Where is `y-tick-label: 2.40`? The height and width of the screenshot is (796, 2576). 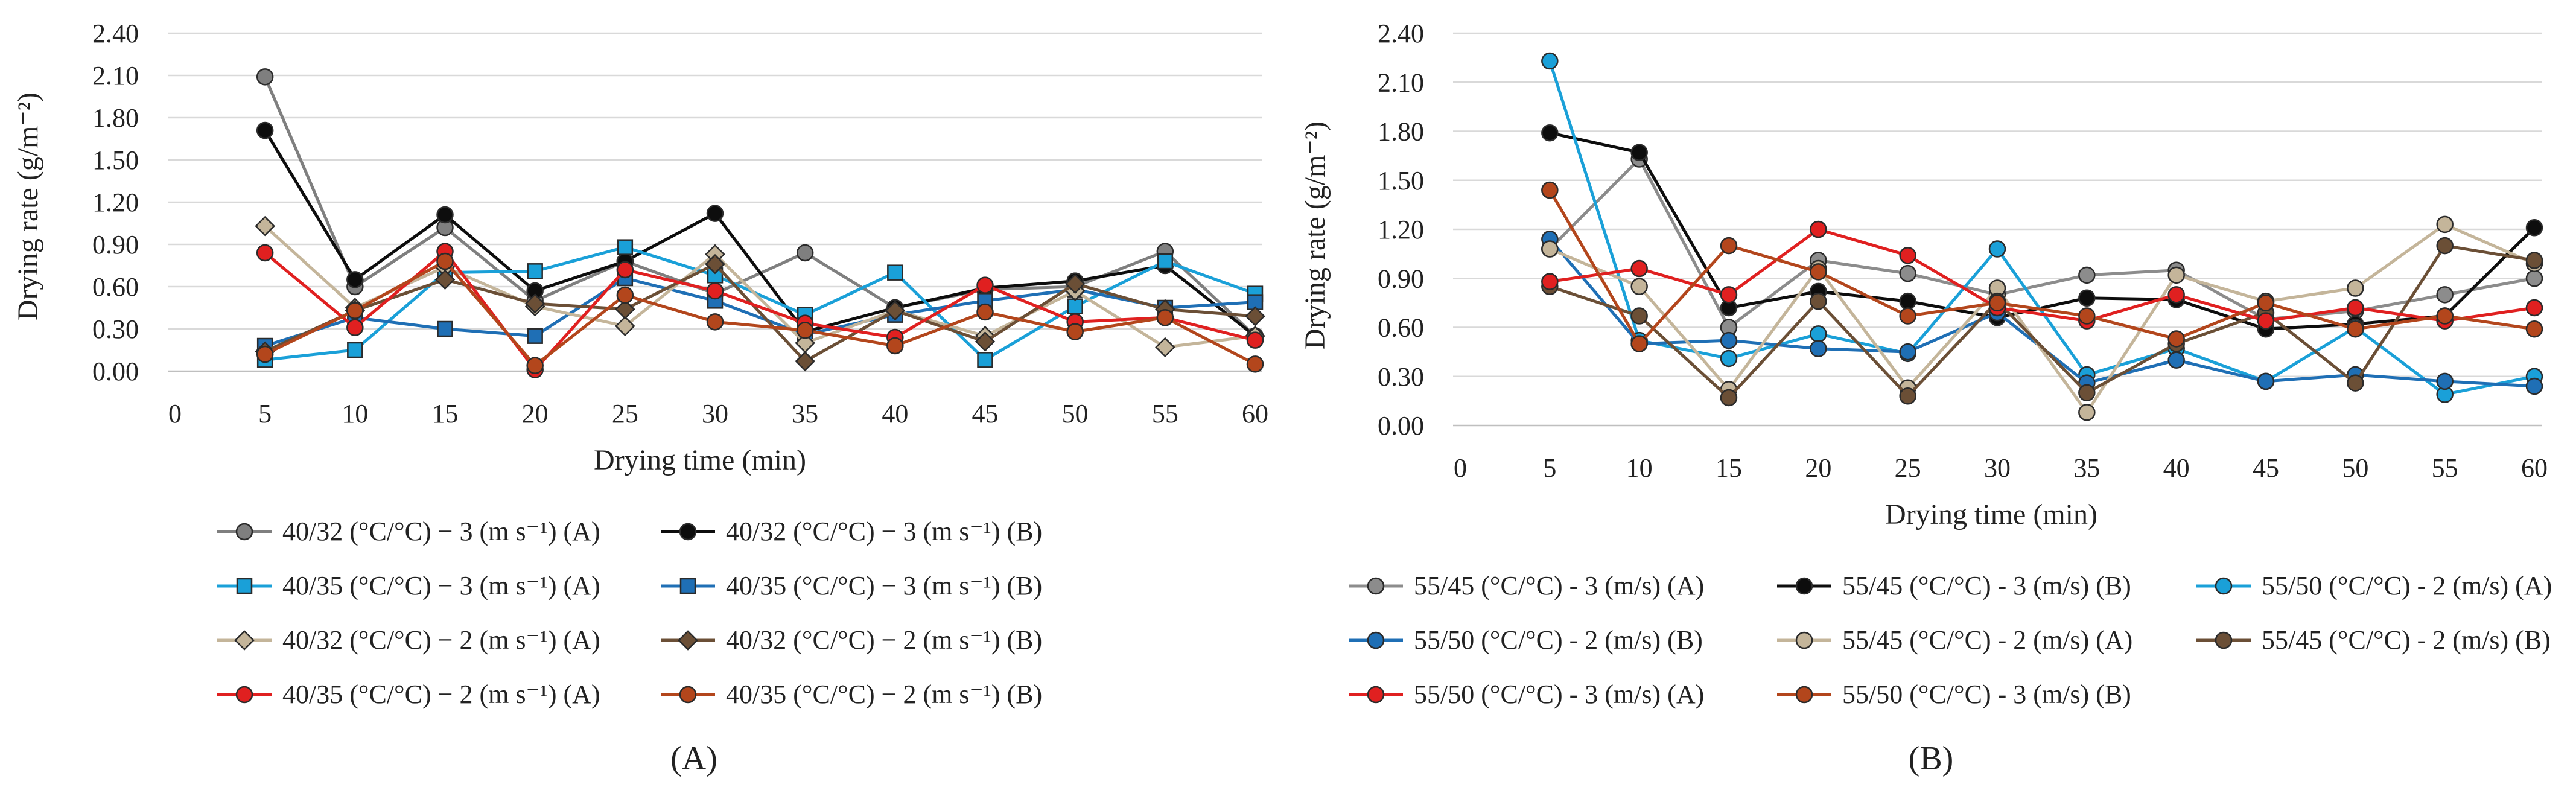
y-tick-label: 2.40 is located at coordinates (115, 33).